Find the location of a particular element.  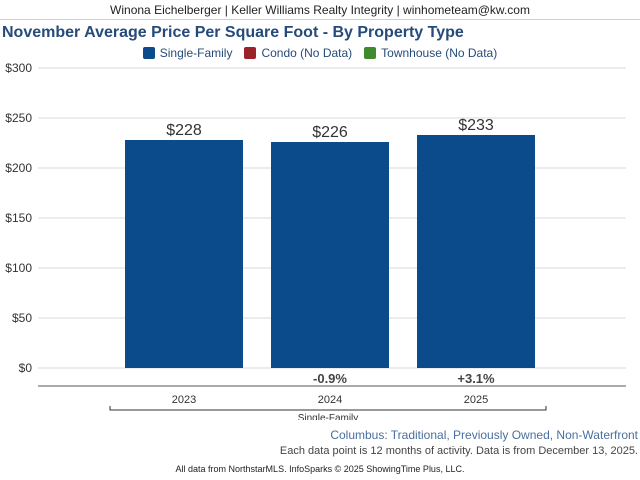

legend-label-townhouse: Townhouse (No Data) is located at coordinates (439, 53).